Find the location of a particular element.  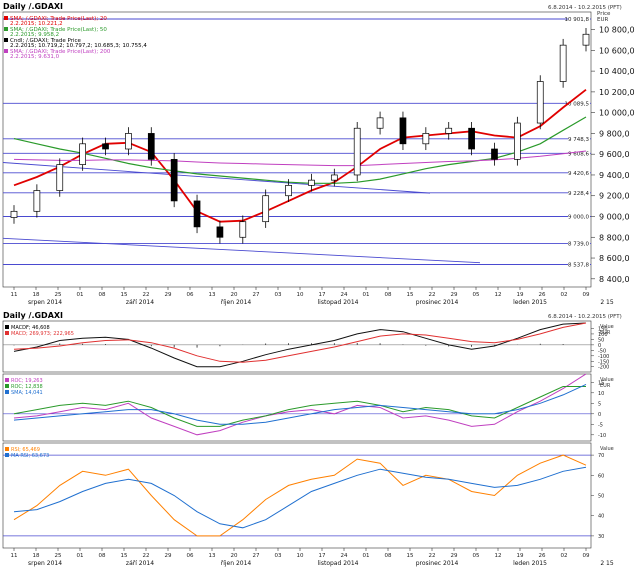

y-tick-label: 9 800,0 is located at coordinates (614, 133).